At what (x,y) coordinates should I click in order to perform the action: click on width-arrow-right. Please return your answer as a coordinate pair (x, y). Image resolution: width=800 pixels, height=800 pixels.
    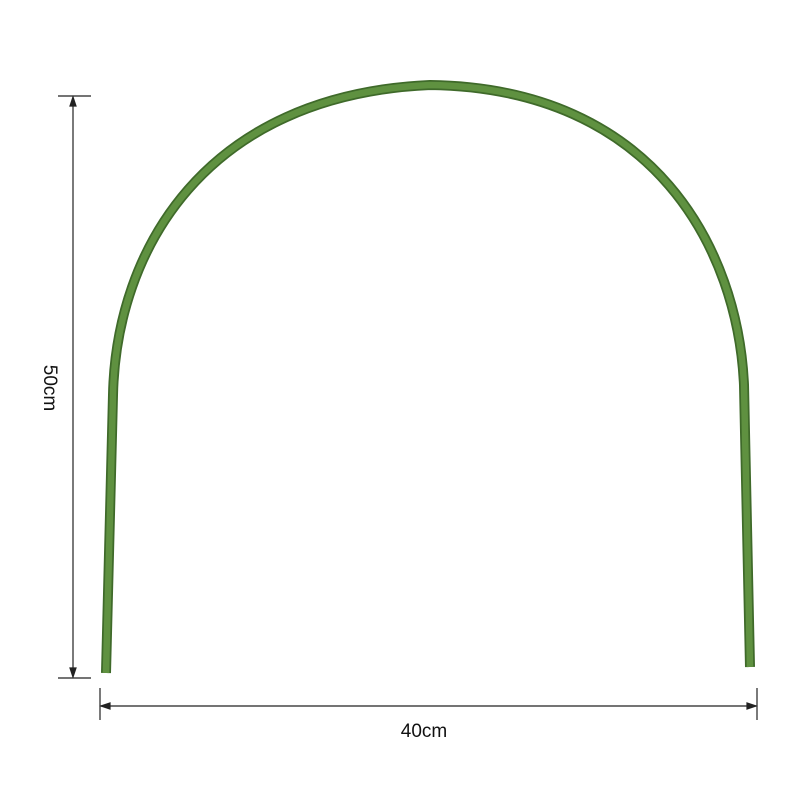
    Looking at the image, I should click on (752, 706).